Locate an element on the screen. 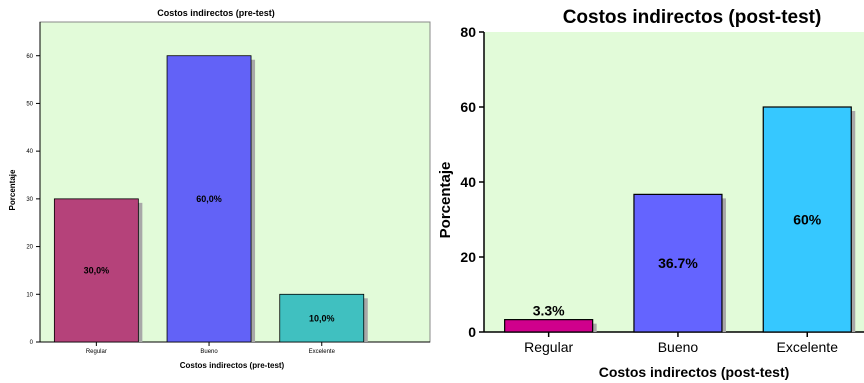 The width and height of the screenshot is (864, 383). post-test-bar-bueno is located at coordinates (678, 263).